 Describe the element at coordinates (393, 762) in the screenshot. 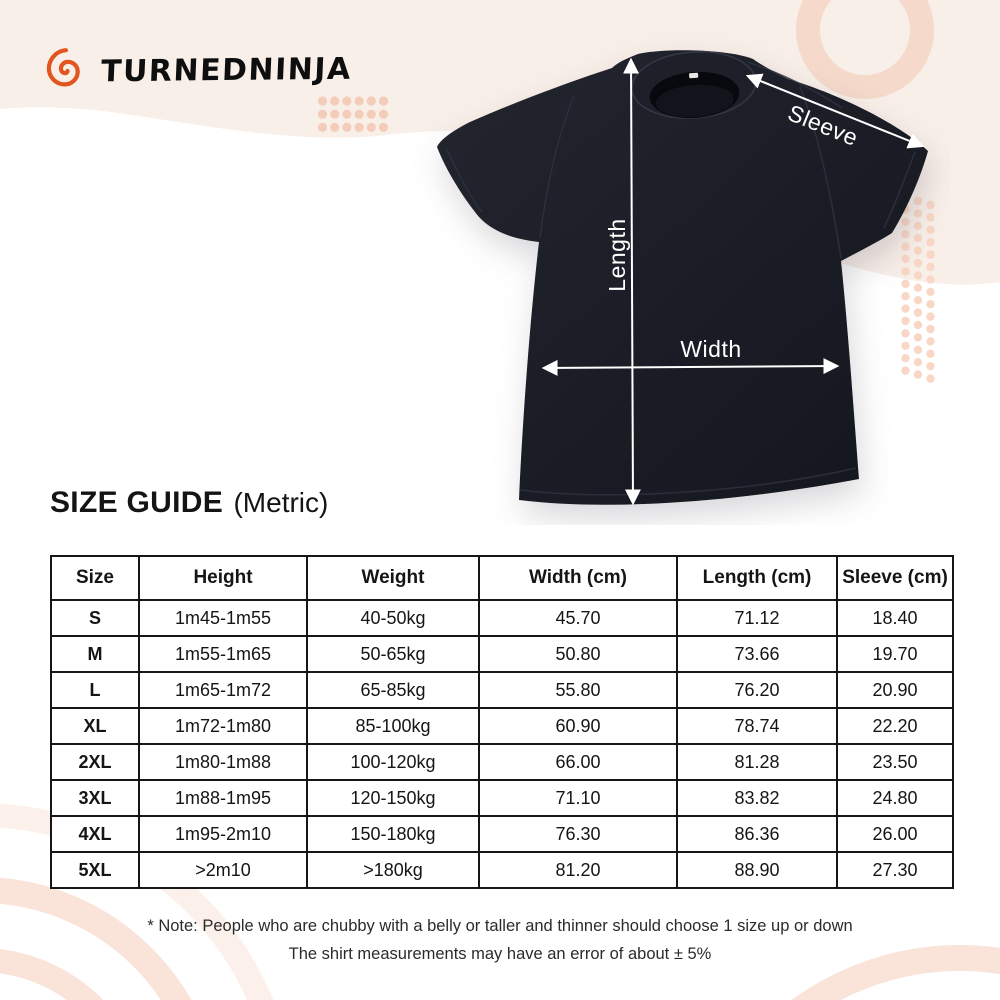

I see `value-cell: 100-120kg` at that location.